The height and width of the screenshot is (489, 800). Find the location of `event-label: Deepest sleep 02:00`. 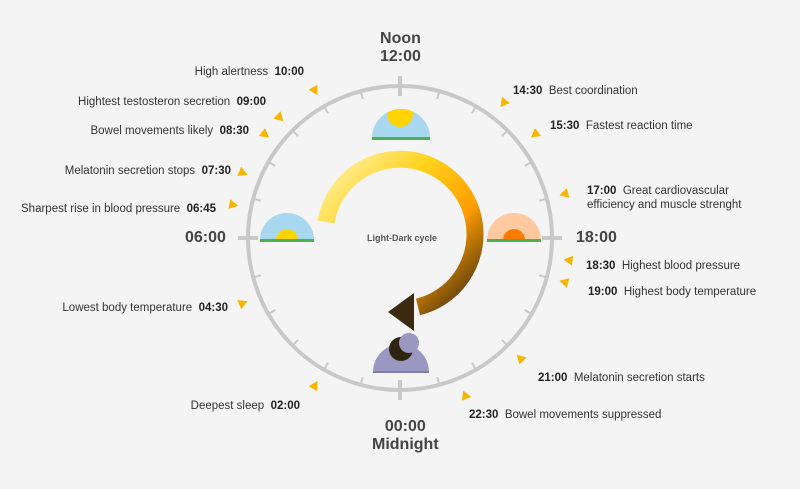

event-label: Deepest sleep 02:00 is located at coordinates (245, 406).